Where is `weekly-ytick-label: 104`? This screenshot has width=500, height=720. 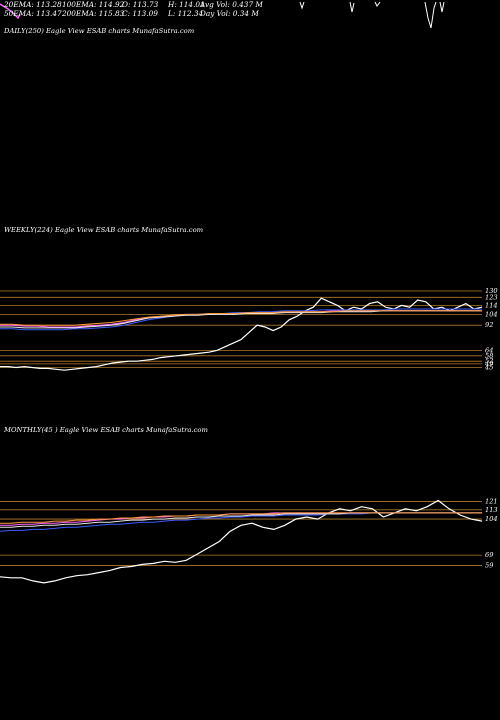 weekly-ytick-label: 104 is located at coordinates (491, 314).